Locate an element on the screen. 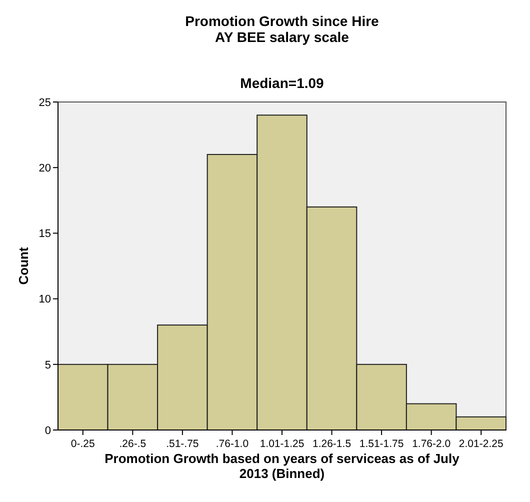 This screenshot has width=530, height=502. x-tick-label: .51-.75 is located at coordinates (182, 444).